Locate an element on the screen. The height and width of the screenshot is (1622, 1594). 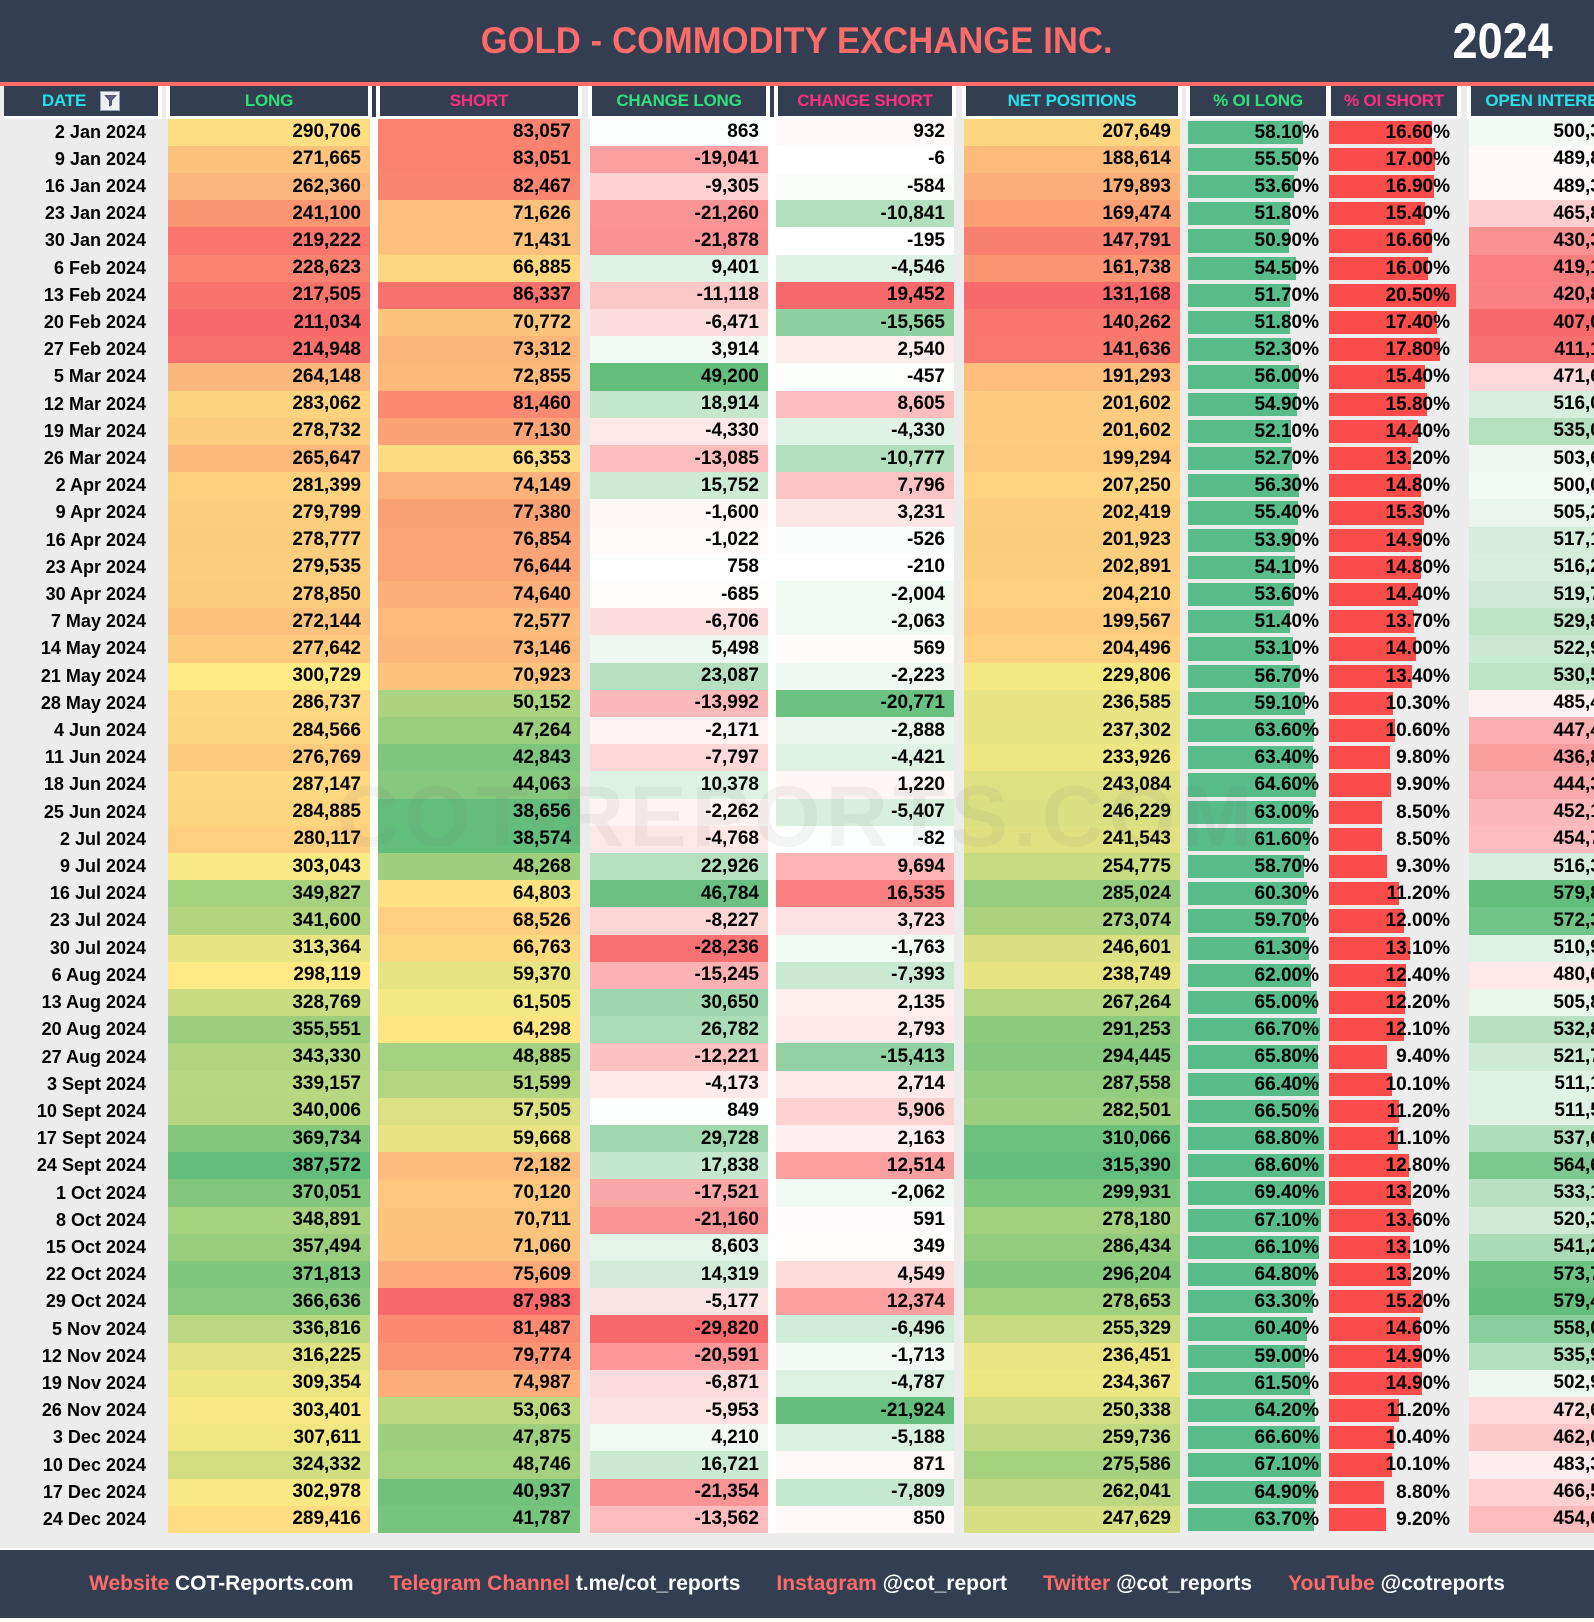
cell-open-interest: 541,232 is located at coordinates (1531, 1247).